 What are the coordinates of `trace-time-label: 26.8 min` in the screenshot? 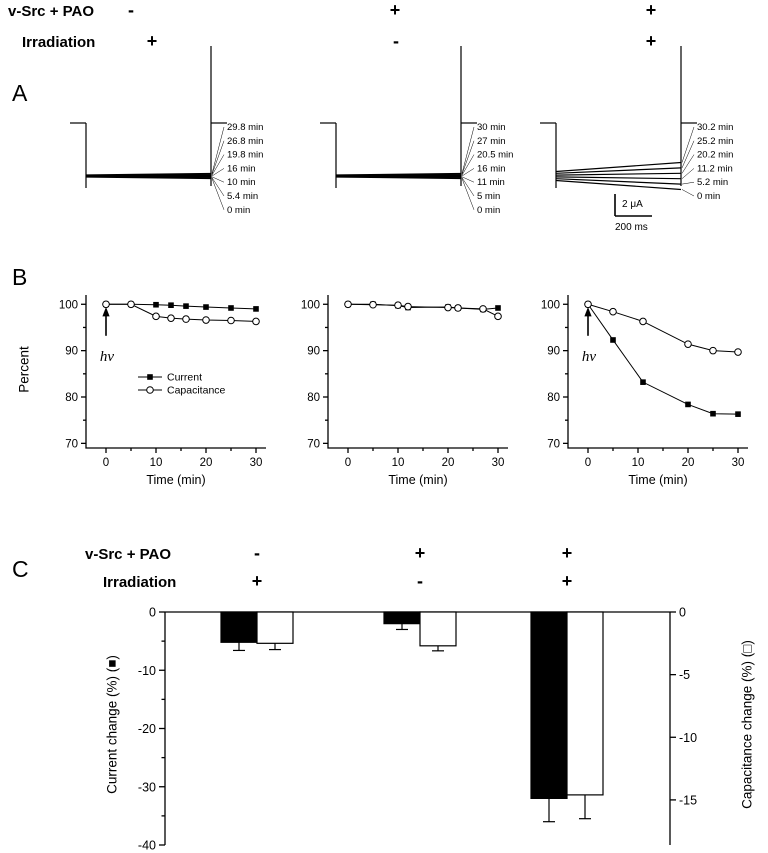 It's located at (245, 141).